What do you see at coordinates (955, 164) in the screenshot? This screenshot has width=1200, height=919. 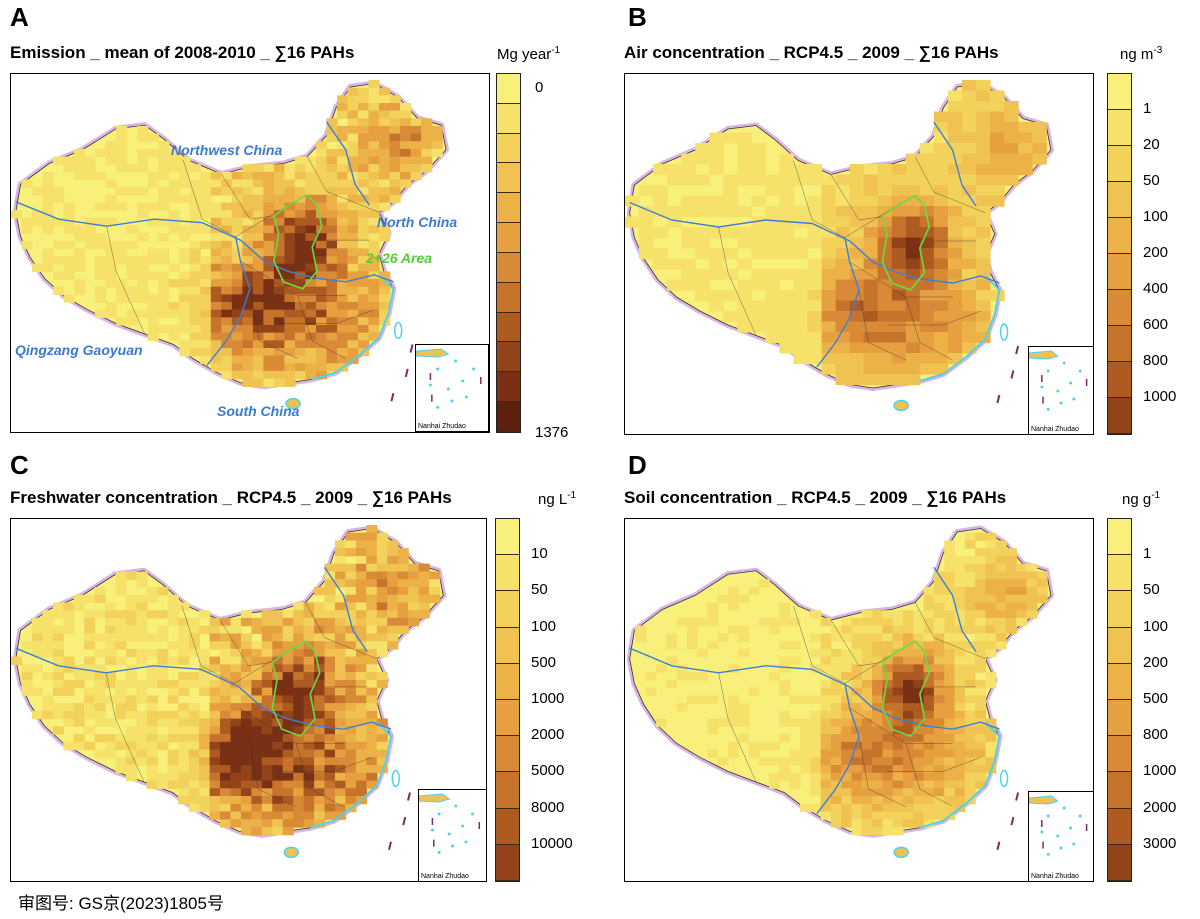 I see `region-boundary-line` at bounding box center [955, 164].